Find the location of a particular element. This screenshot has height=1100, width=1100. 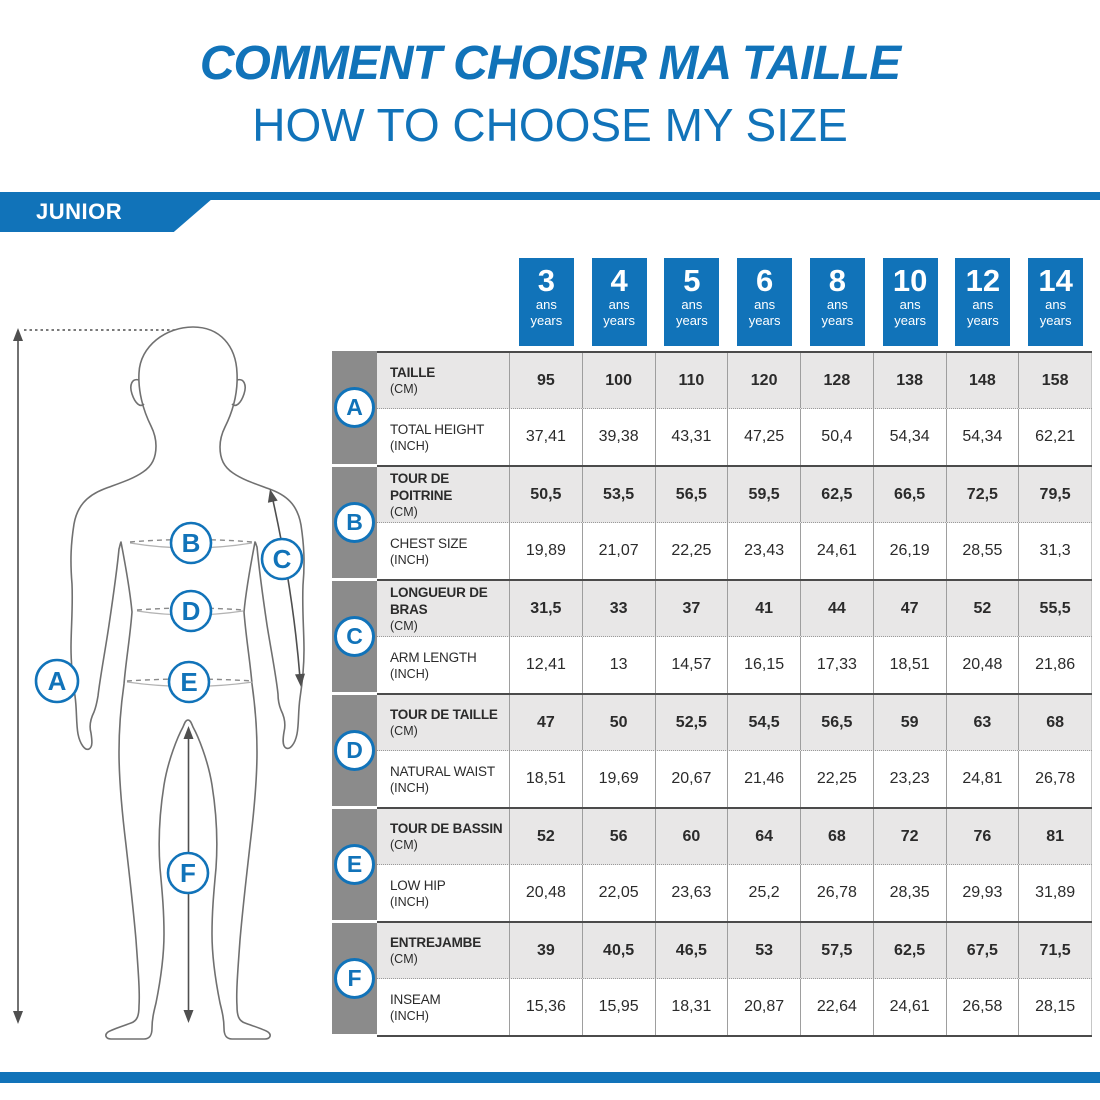

size-value: 59 is located at coordinates (910, 722).